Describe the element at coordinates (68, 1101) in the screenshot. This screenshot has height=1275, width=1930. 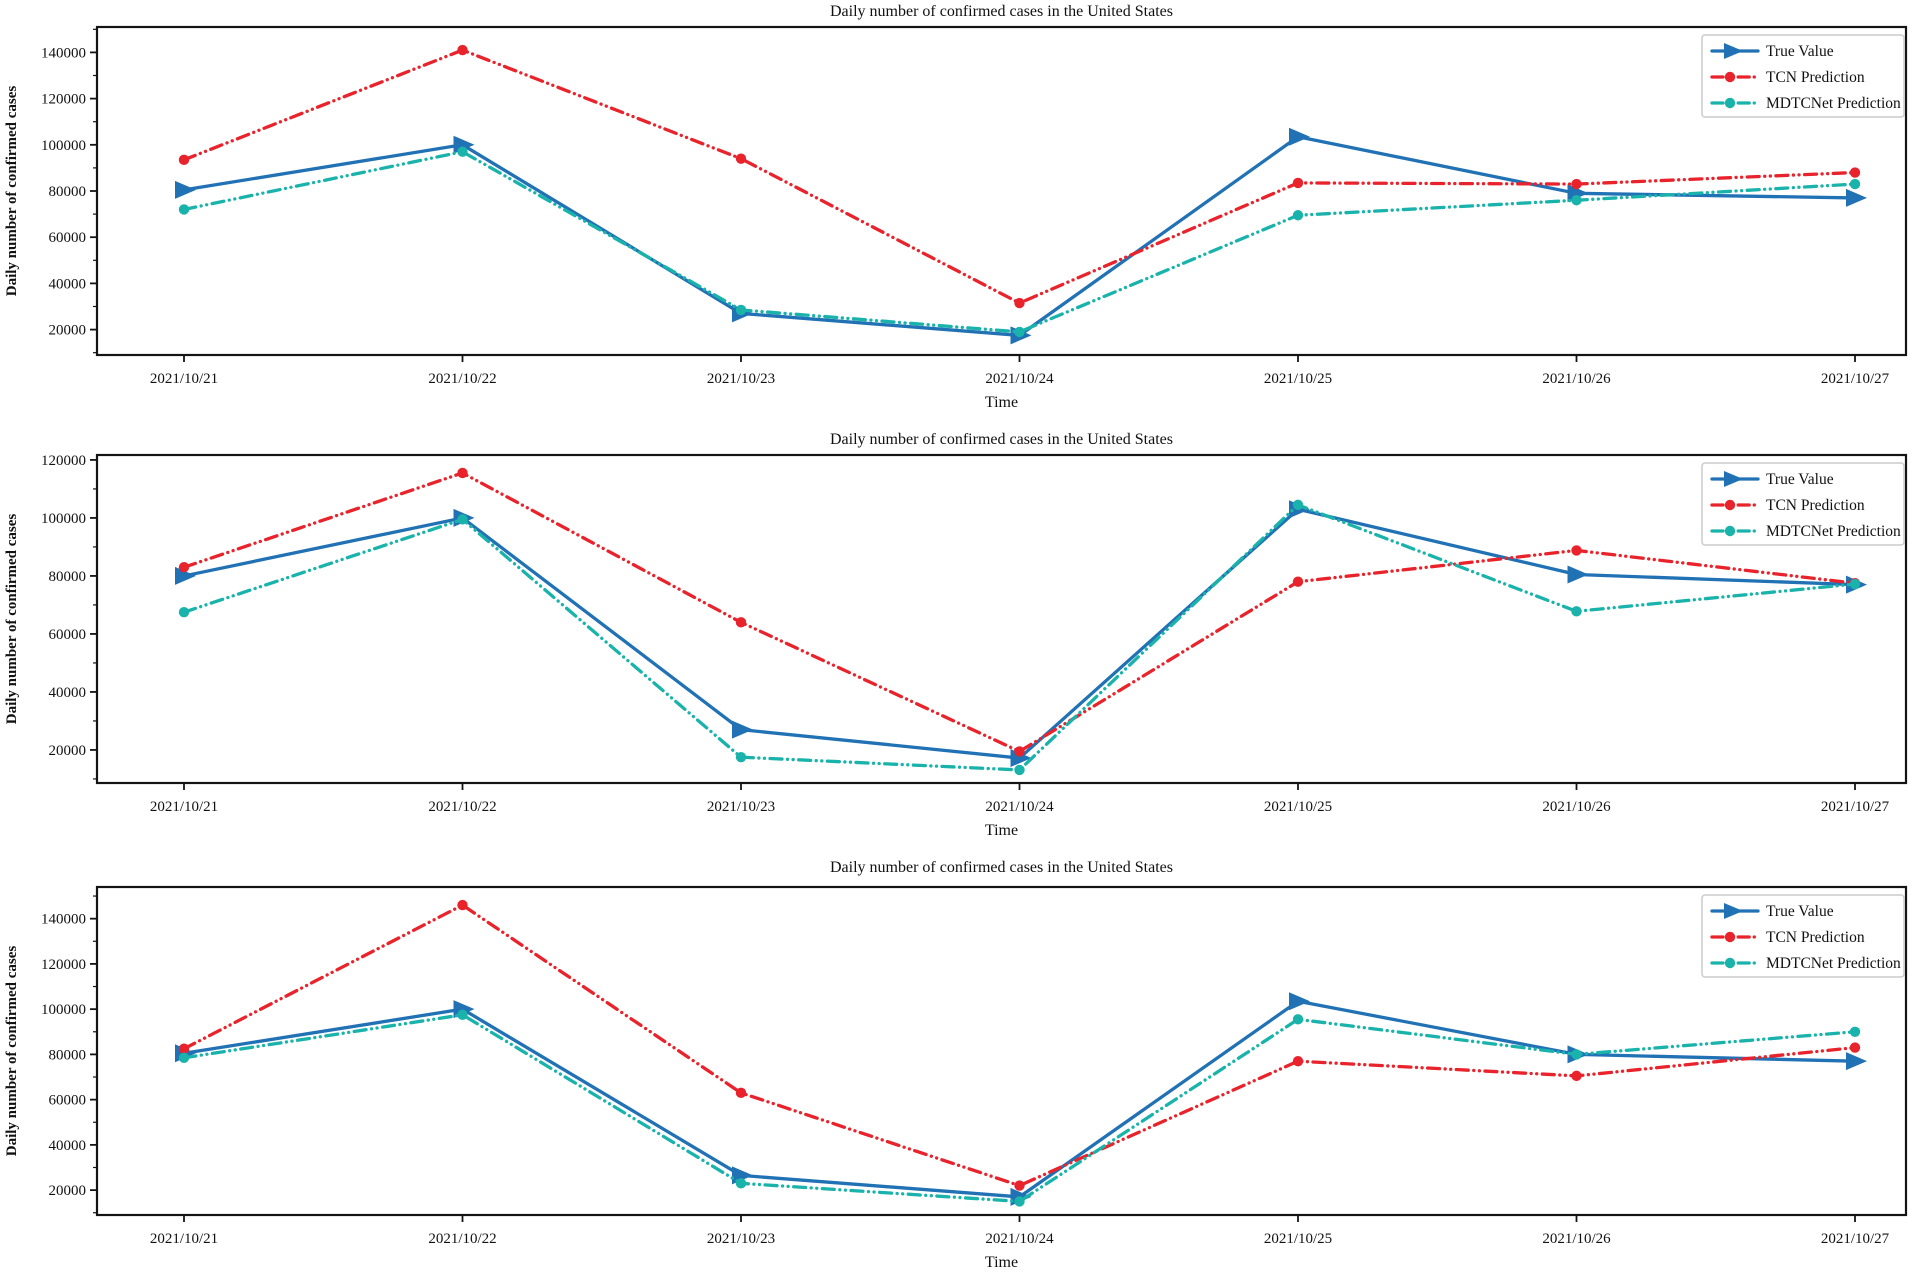
I see `y-tick-label: 60000` at that location.